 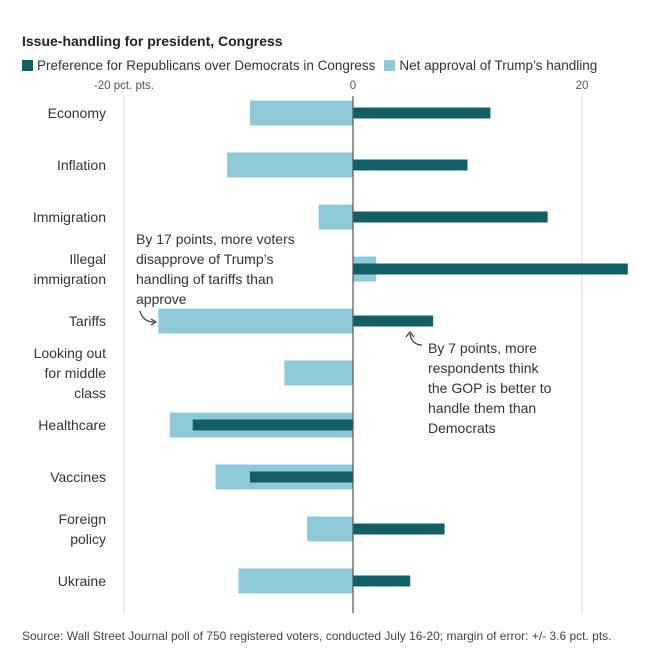 What do you see at coordinates (88, 539) in the screenshot?
I see `category-label: policy` at bounding box center [88, 539].